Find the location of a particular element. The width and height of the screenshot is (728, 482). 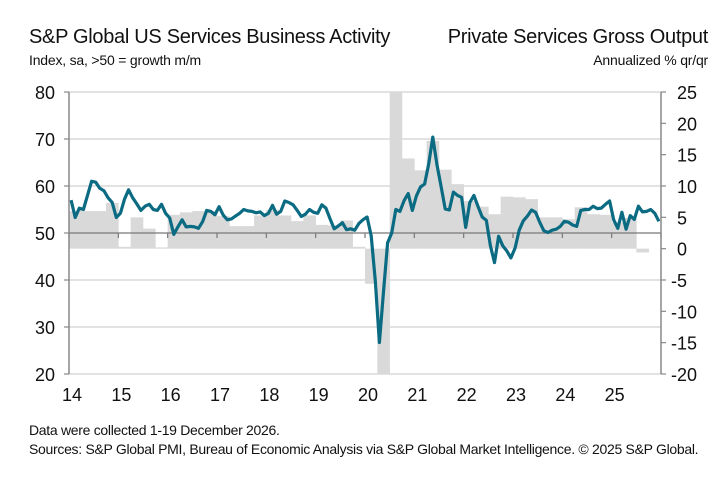

x-tick-label: 21 is located at coordinates (417, 395).